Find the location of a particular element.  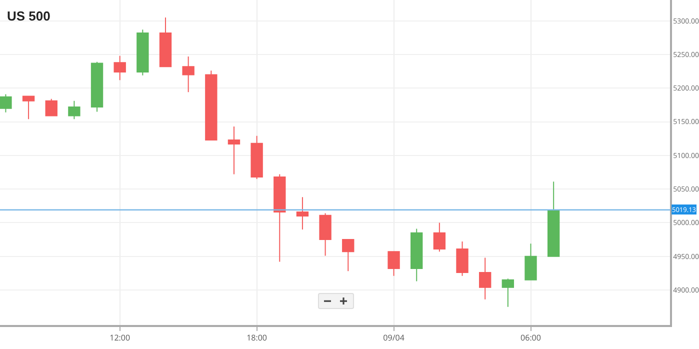

x-tick-label: 12:00 is located at coordinates (120, 338).